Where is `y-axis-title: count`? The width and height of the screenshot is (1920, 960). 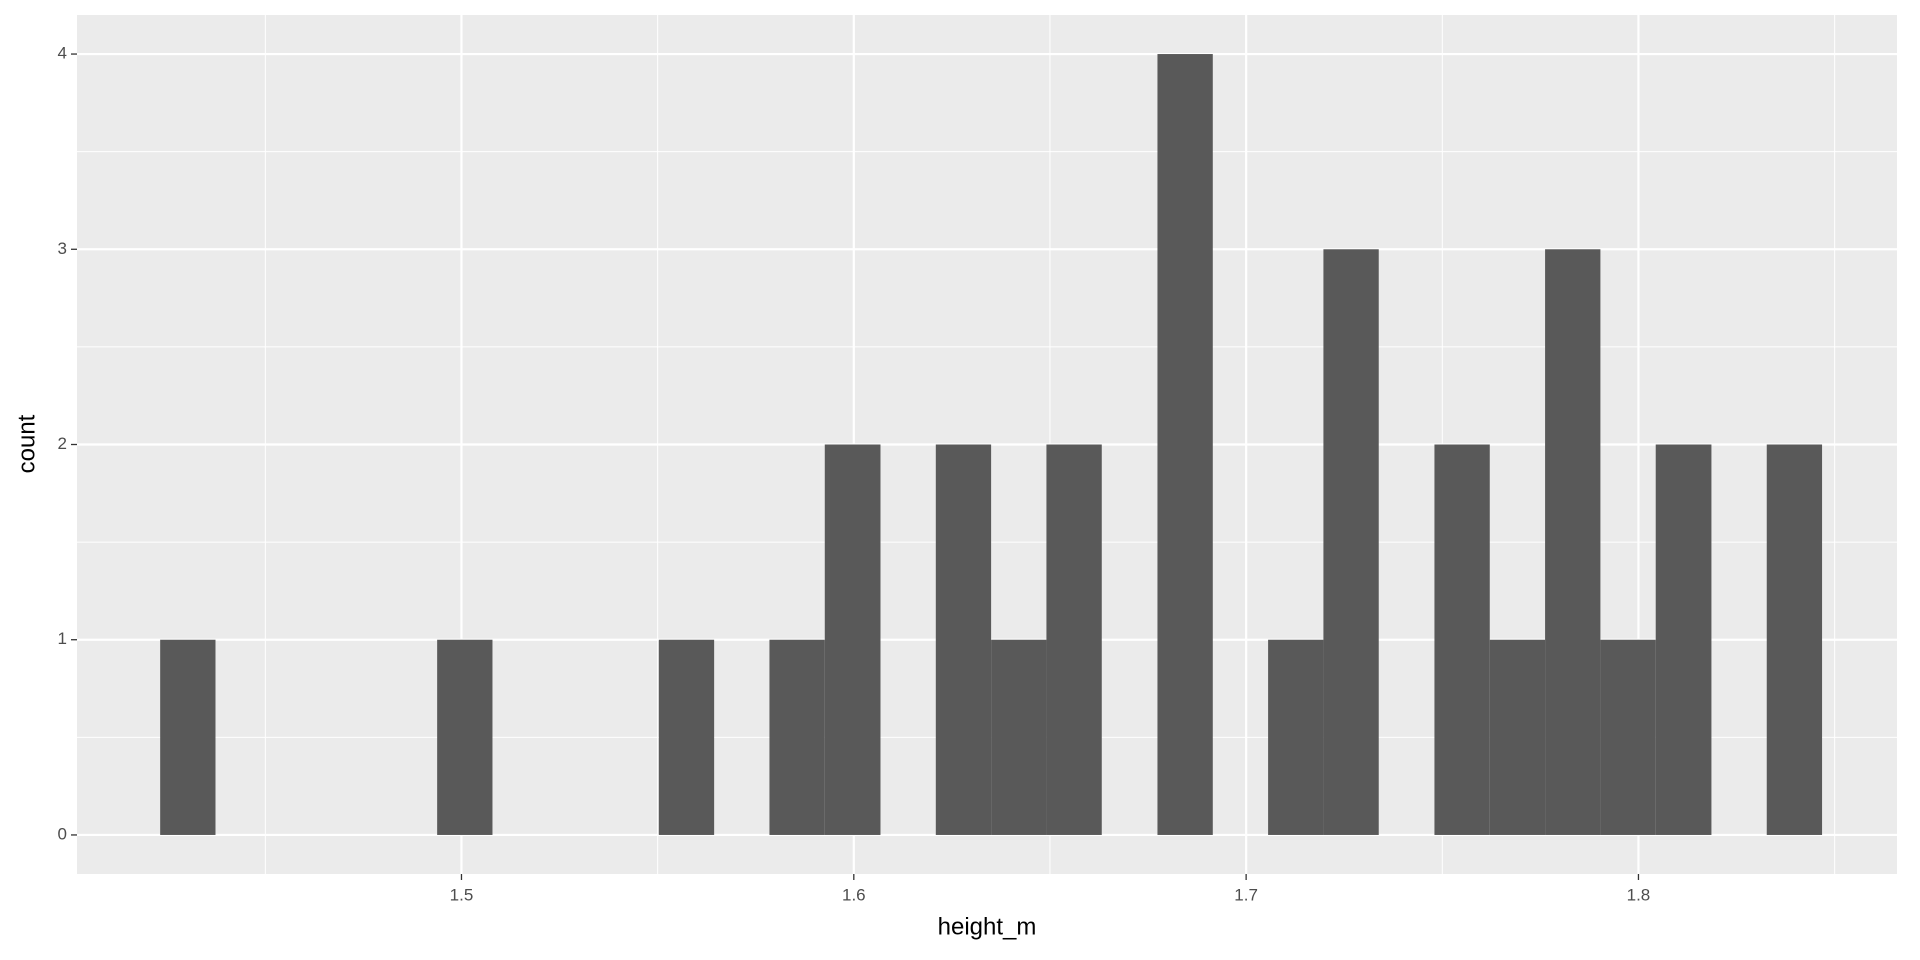
y-axis-title: count is located at coordinates (26, 443).